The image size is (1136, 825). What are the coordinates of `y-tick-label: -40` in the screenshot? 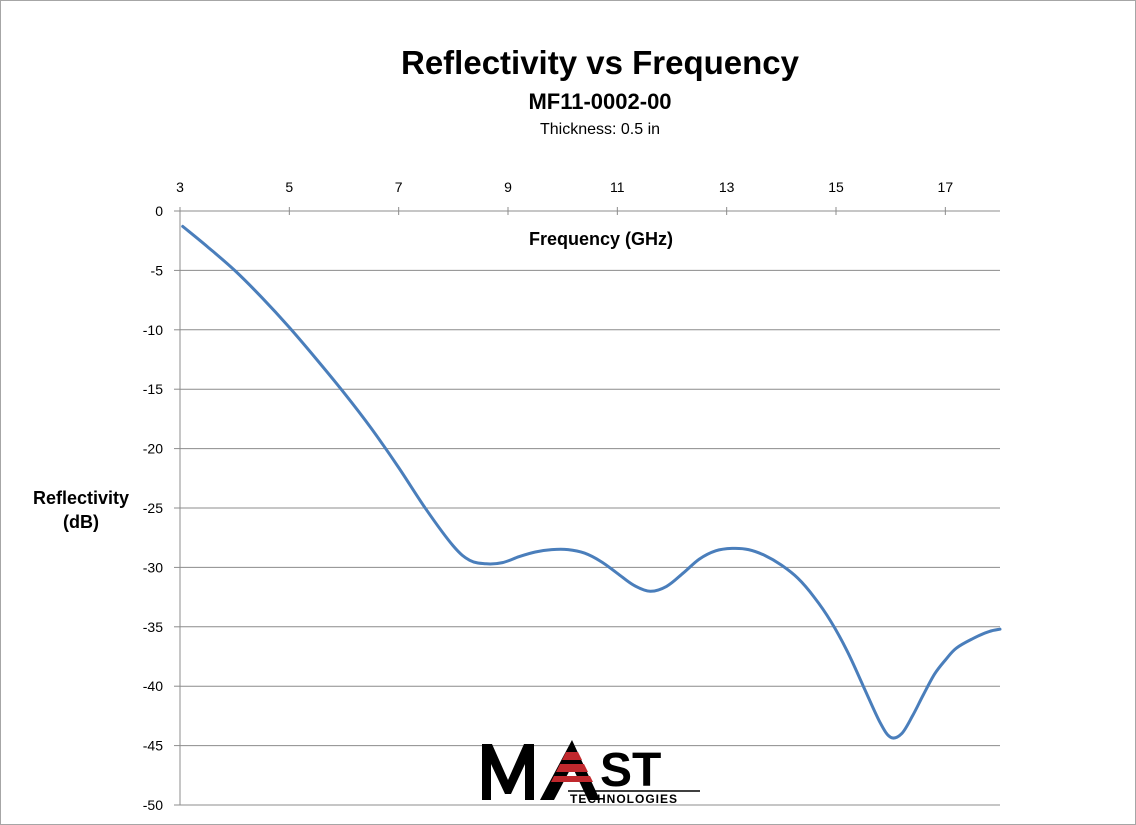 It's located at (153, 686).